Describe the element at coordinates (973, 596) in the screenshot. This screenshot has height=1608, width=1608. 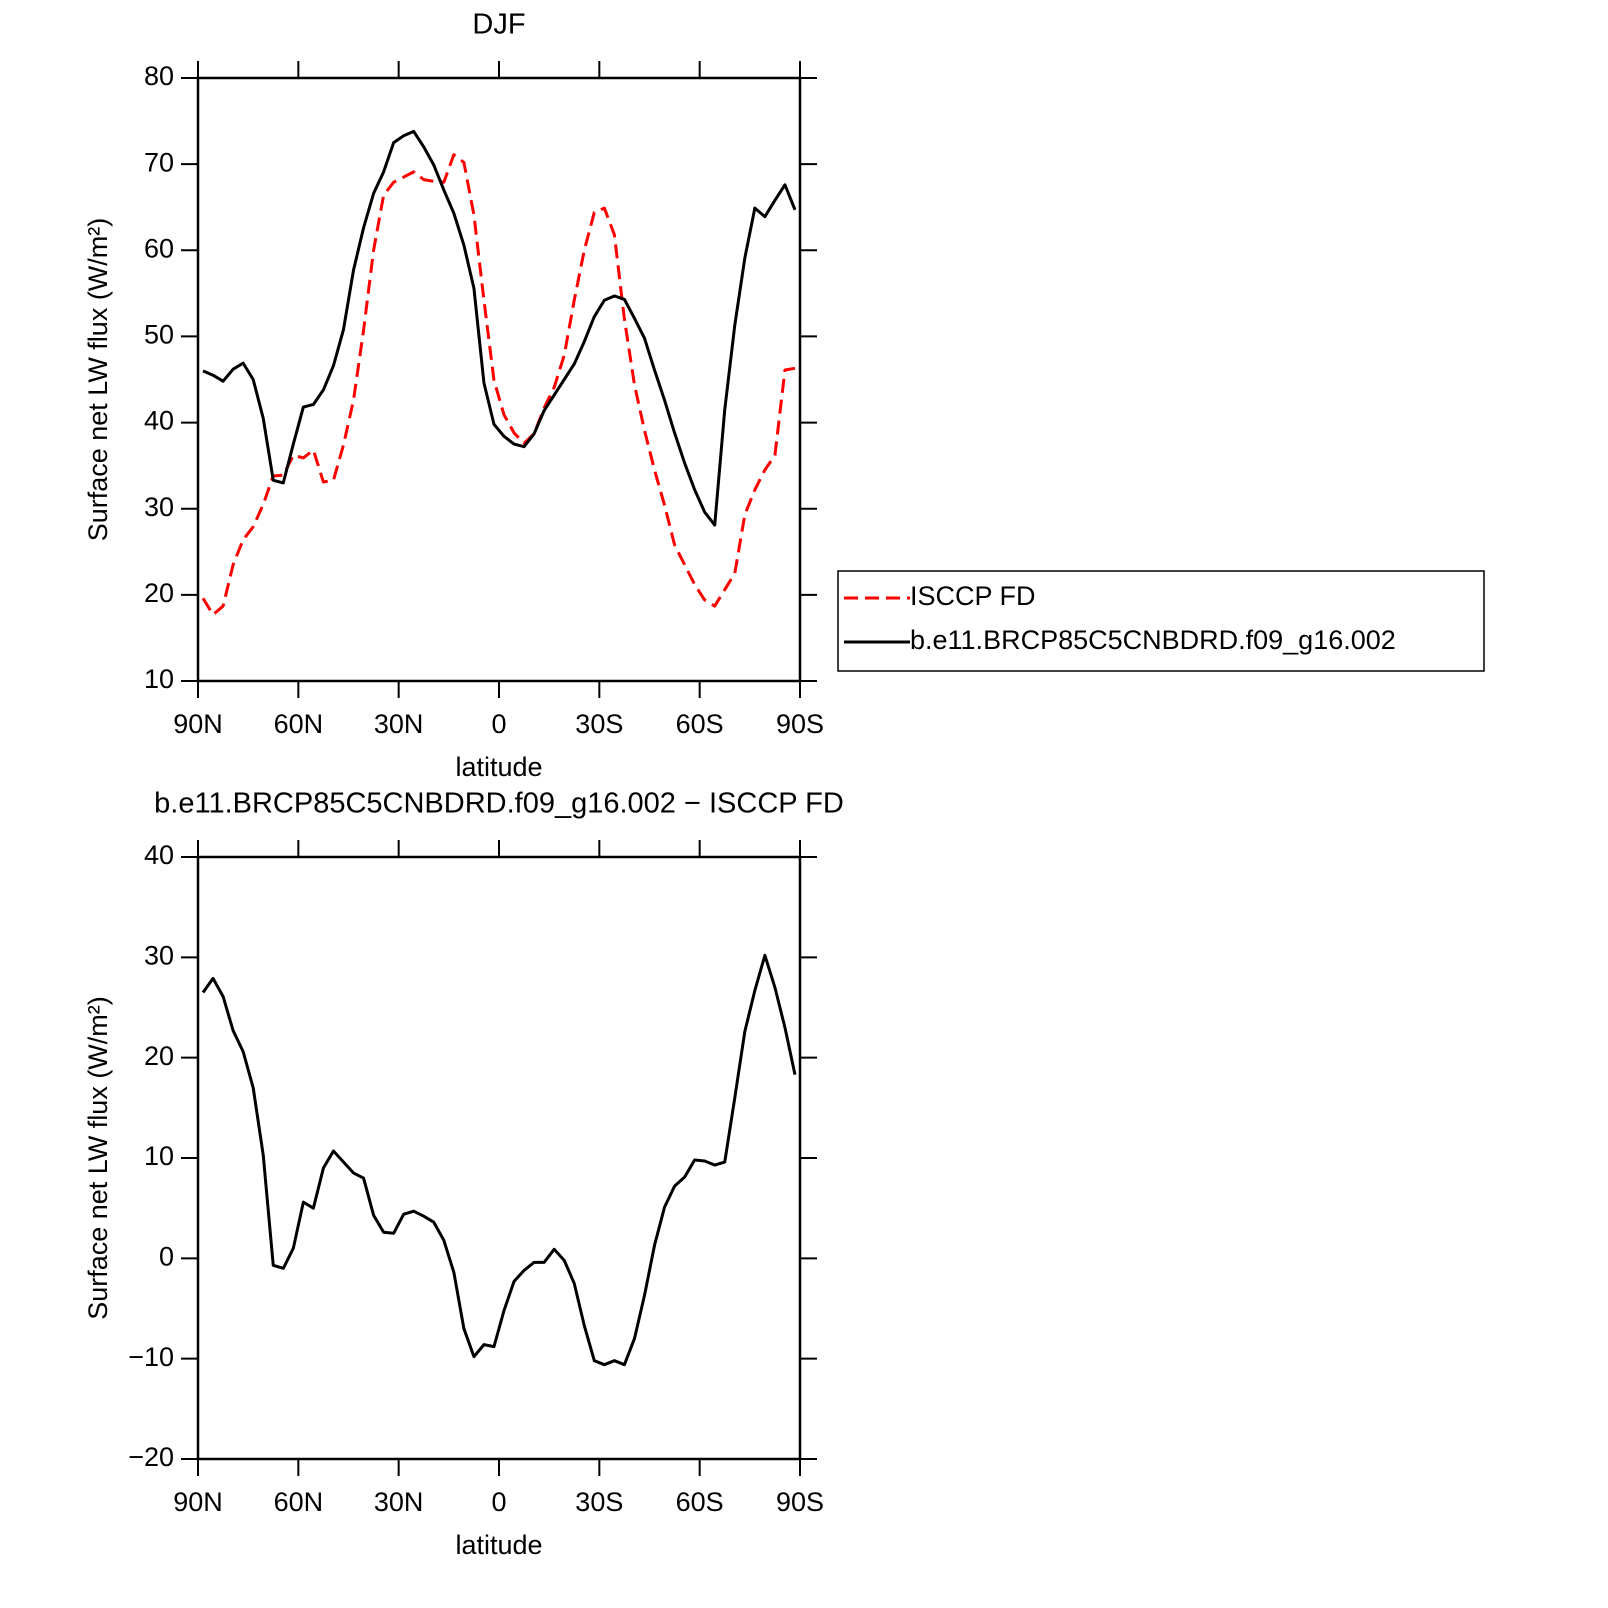
I see `legend-label: ISCCP FD` at that location.